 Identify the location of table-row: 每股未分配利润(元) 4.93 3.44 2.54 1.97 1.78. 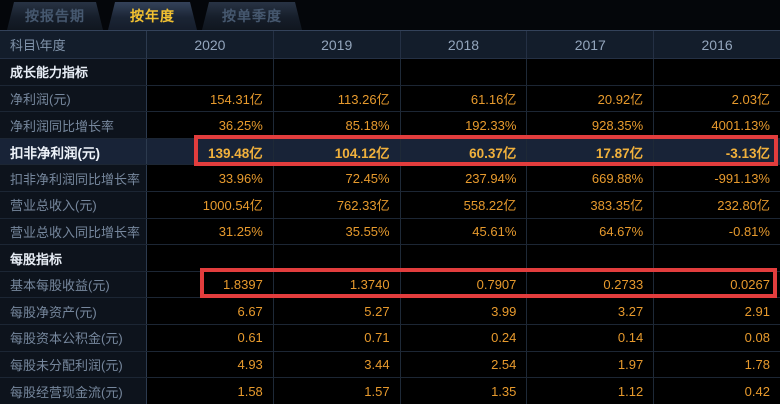
(390, 365).